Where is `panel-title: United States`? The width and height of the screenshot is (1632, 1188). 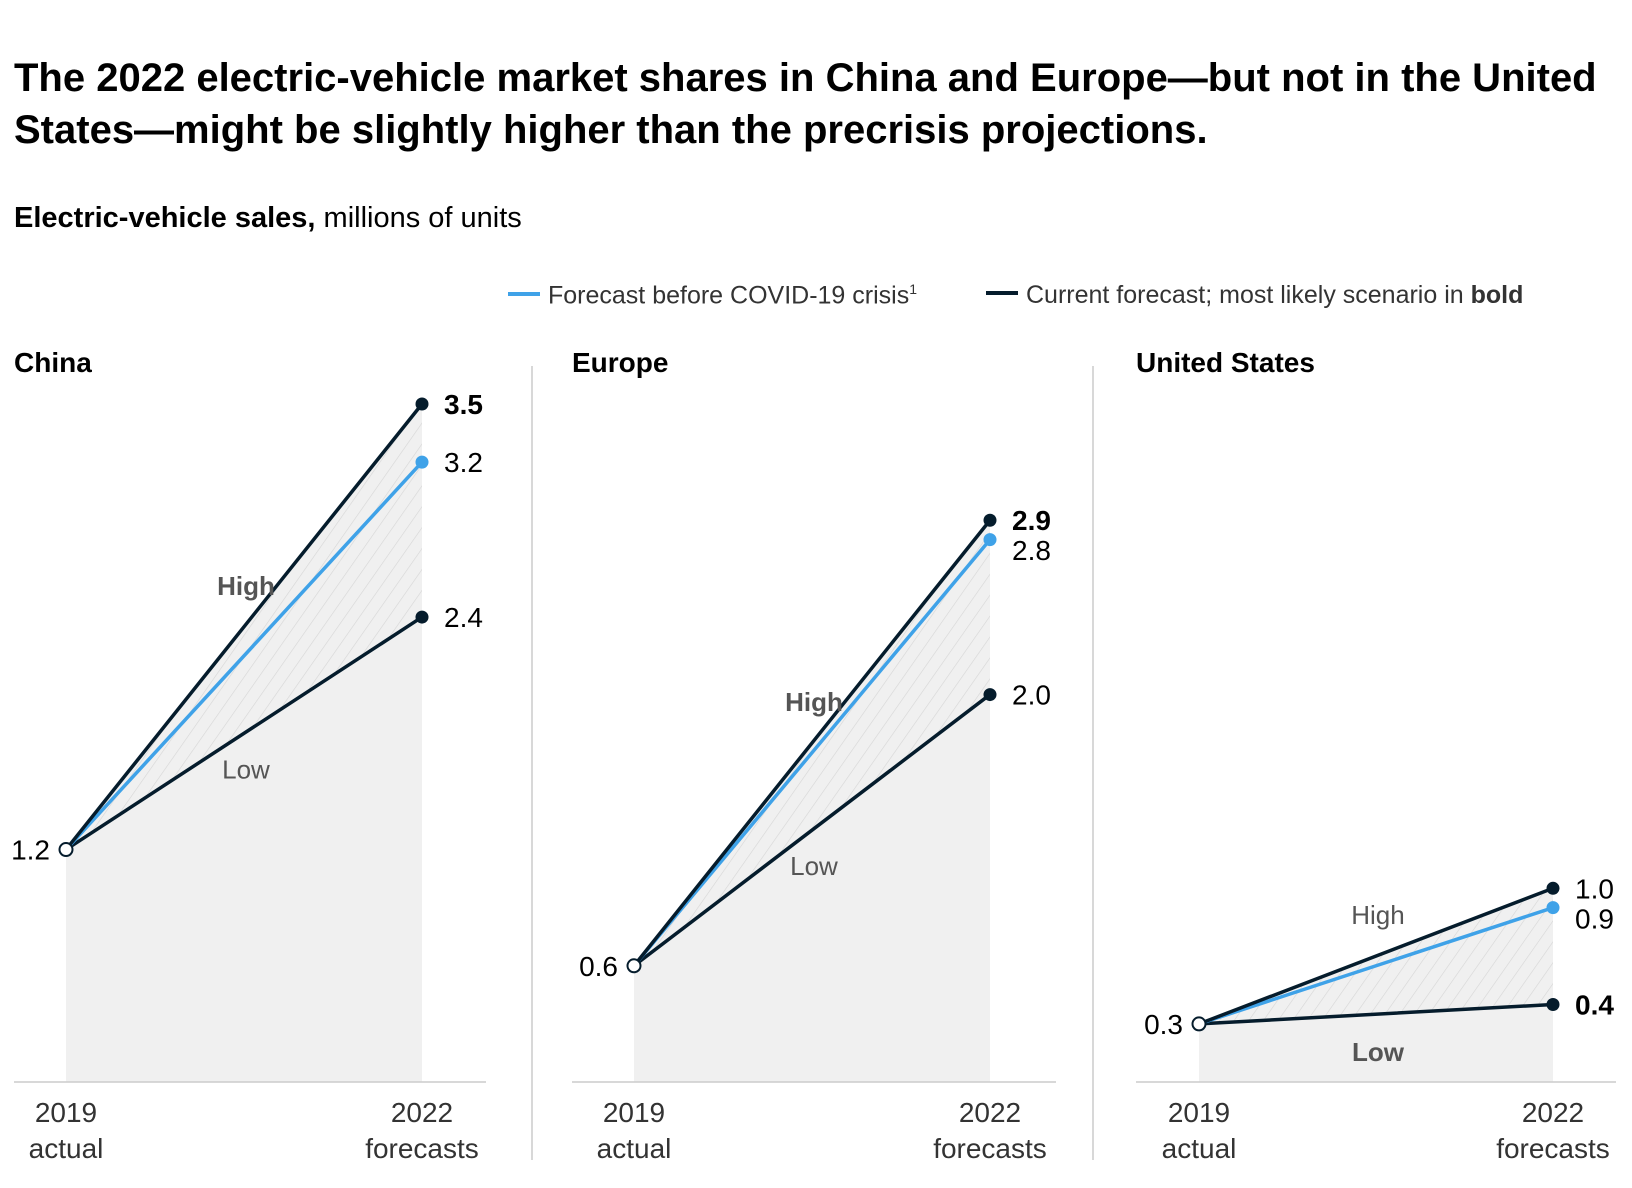
panel-title: United States is located at coordinates (1225, 362).